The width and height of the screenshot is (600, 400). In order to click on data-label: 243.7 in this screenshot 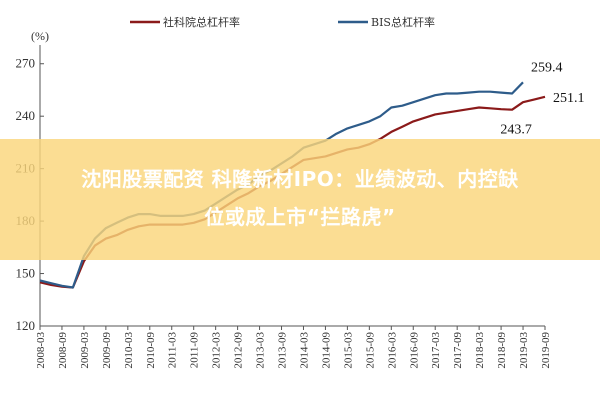, I will do `click(516, 130)`.